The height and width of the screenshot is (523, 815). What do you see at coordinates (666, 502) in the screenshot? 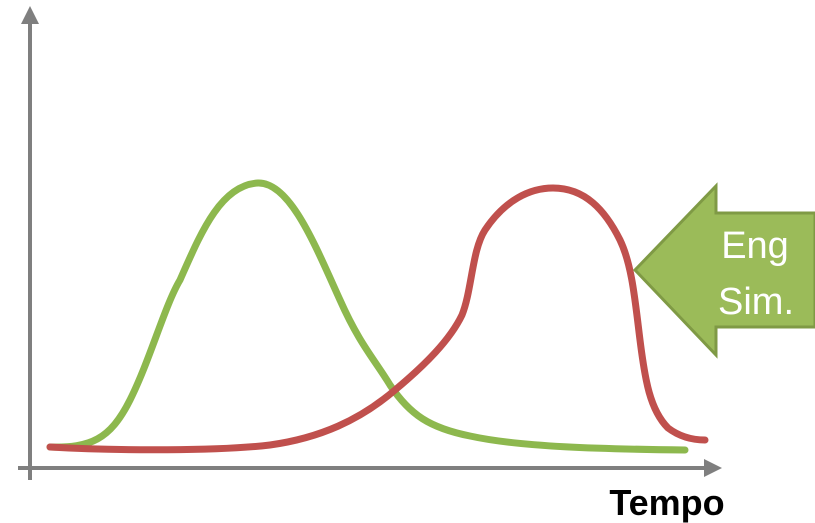
I see `x-axis-label: Tempo` at bounding box center [666, 502].